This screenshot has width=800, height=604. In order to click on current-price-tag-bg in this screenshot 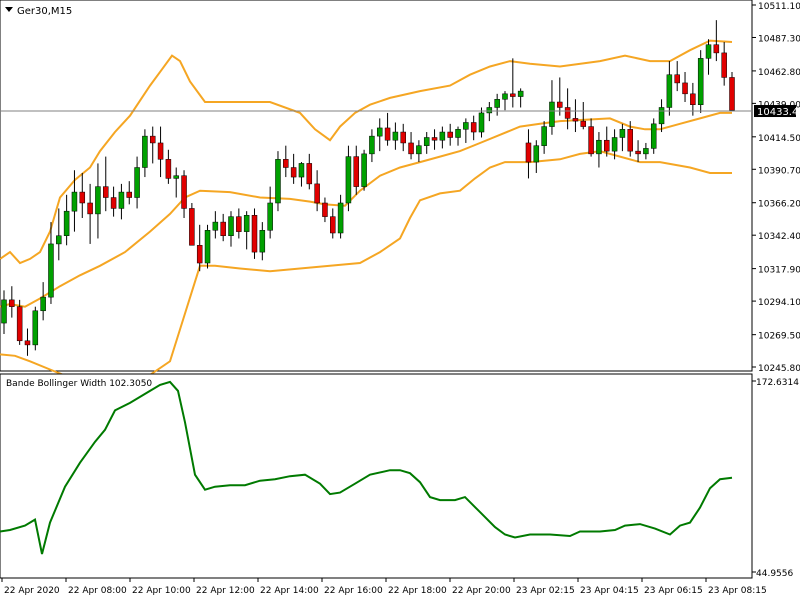, I will do `click(775, 111)`.